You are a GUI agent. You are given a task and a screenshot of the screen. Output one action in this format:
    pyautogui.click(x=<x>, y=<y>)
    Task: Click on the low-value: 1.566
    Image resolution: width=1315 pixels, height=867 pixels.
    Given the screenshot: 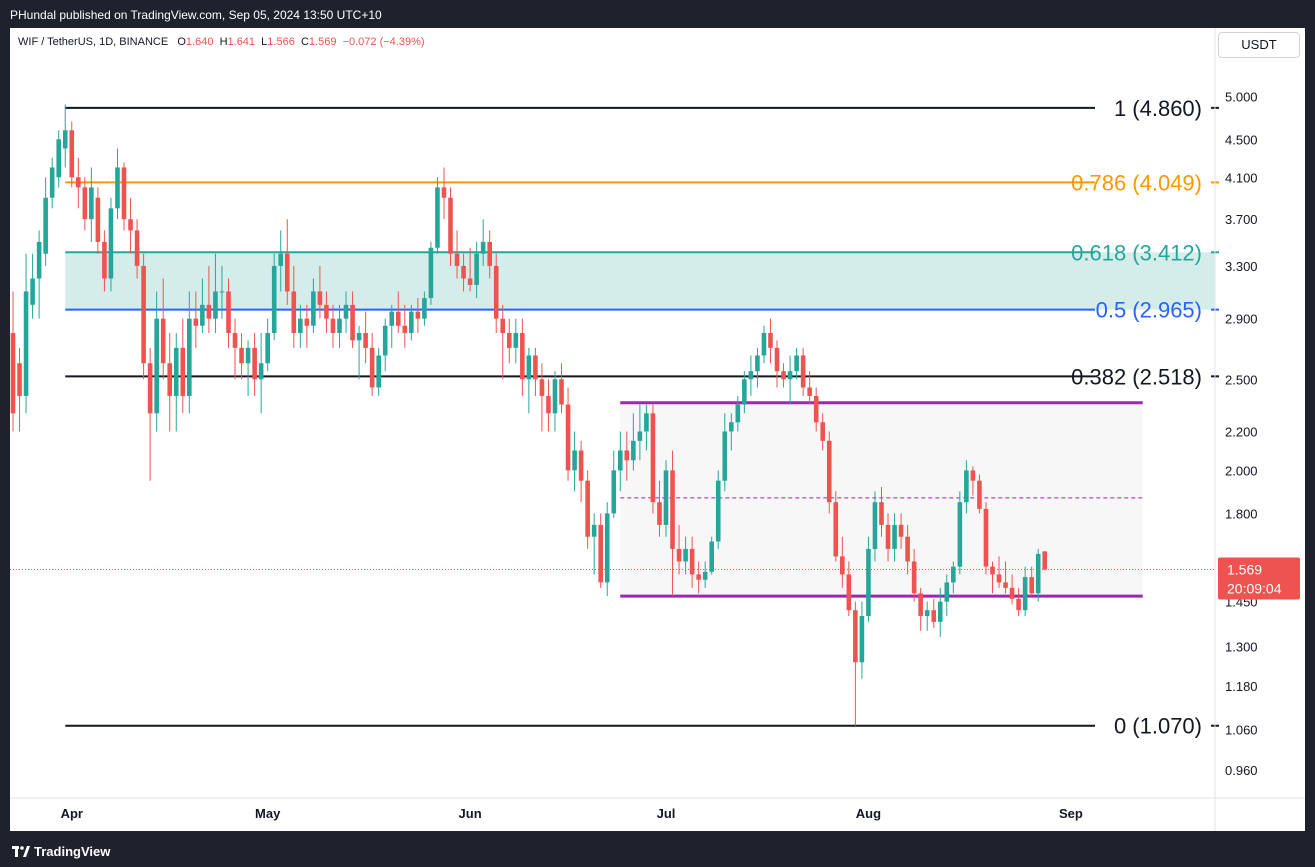 What is the action you would take?
    pyautogui.click(x=281, y=42)
    